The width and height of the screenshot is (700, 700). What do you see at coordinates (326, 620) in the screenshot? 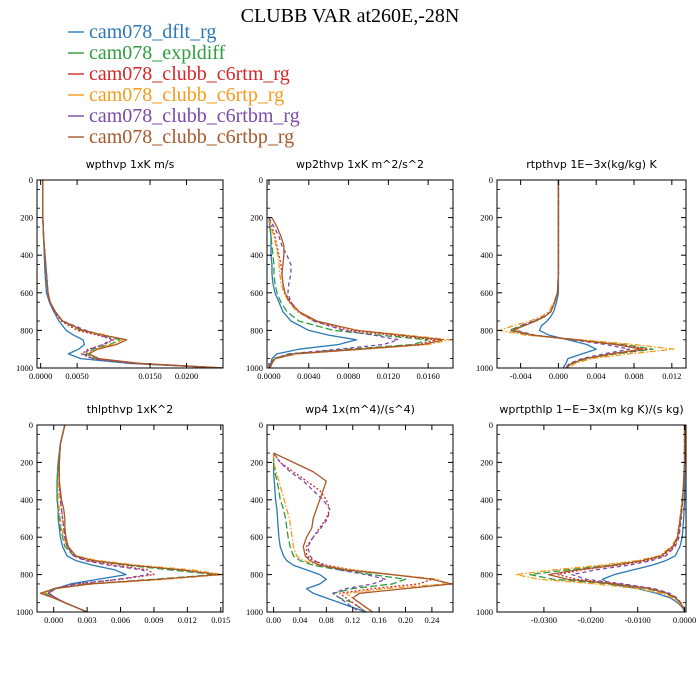
I see `x-tick-label: 0.08` at bounding box center [326, 620].